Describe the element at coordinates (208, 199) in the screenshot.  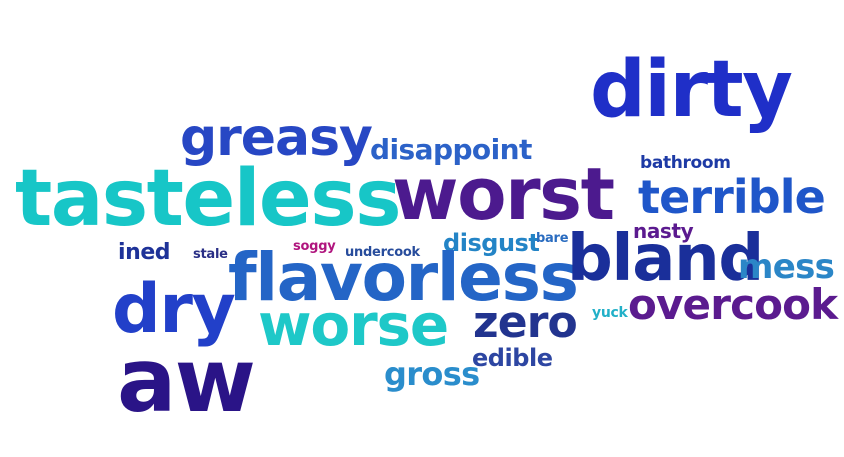
I see `word-tasteless: tasteless` at that location.